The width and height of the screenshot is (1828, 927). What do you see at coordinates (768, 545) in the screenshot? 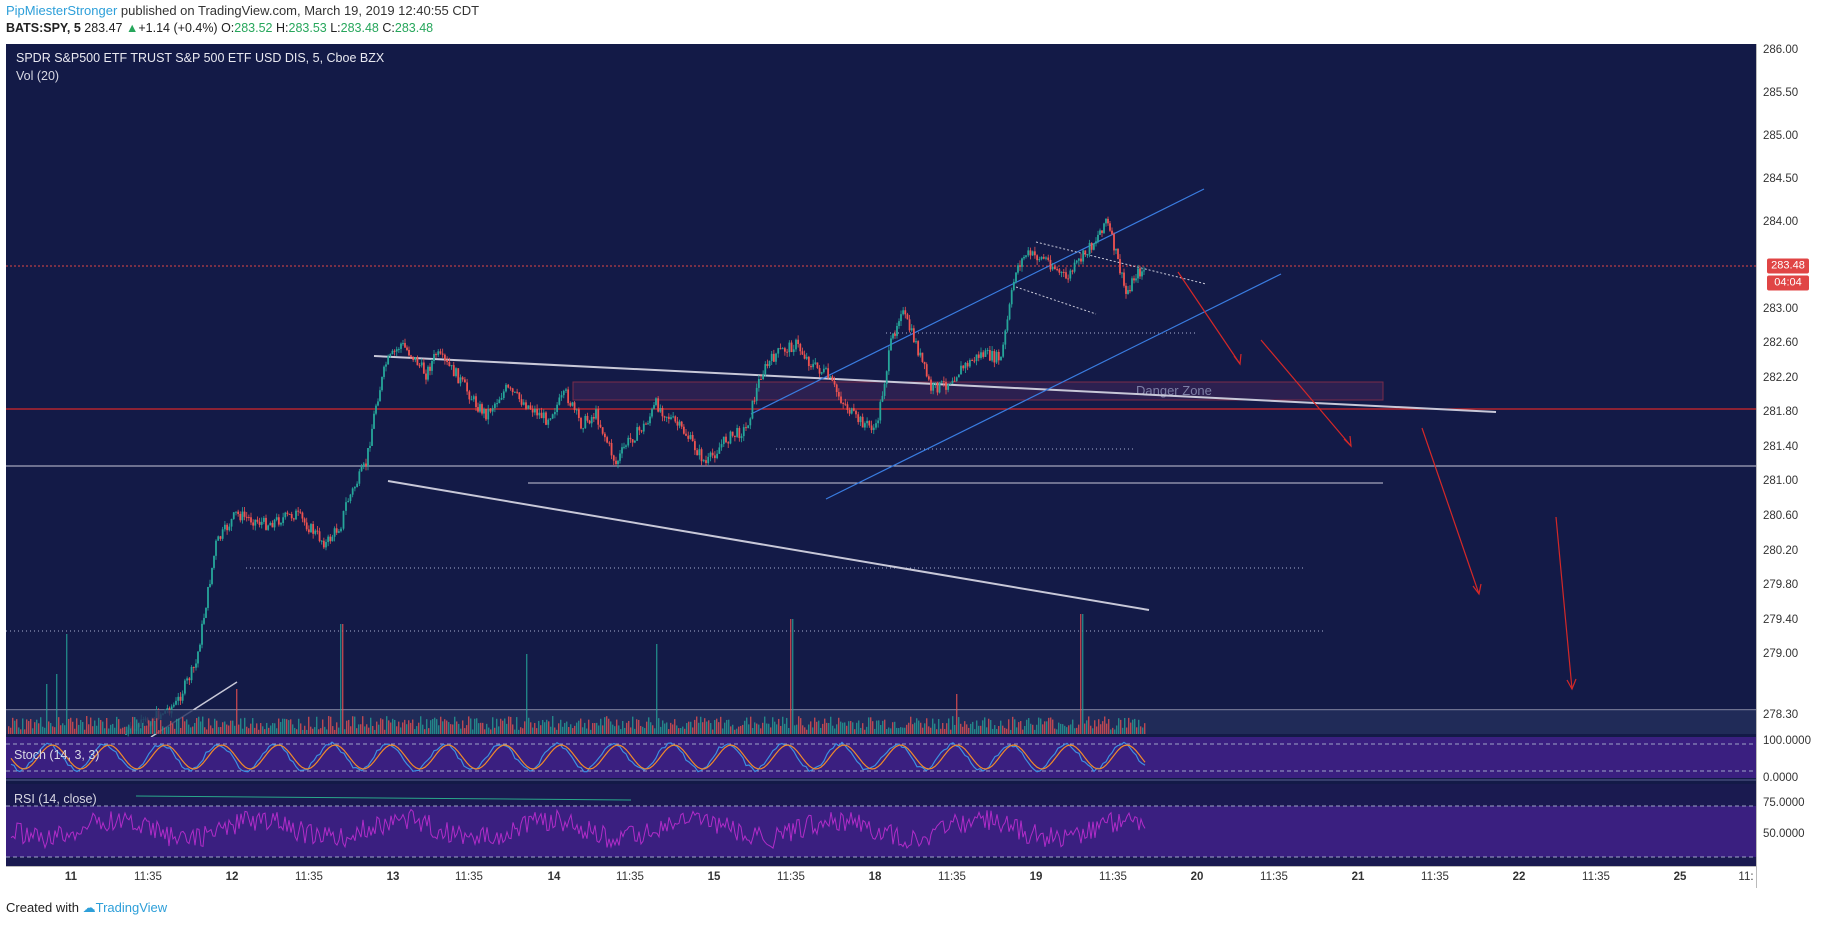
I see `trendline-lower` at bounding box center [768, 545].